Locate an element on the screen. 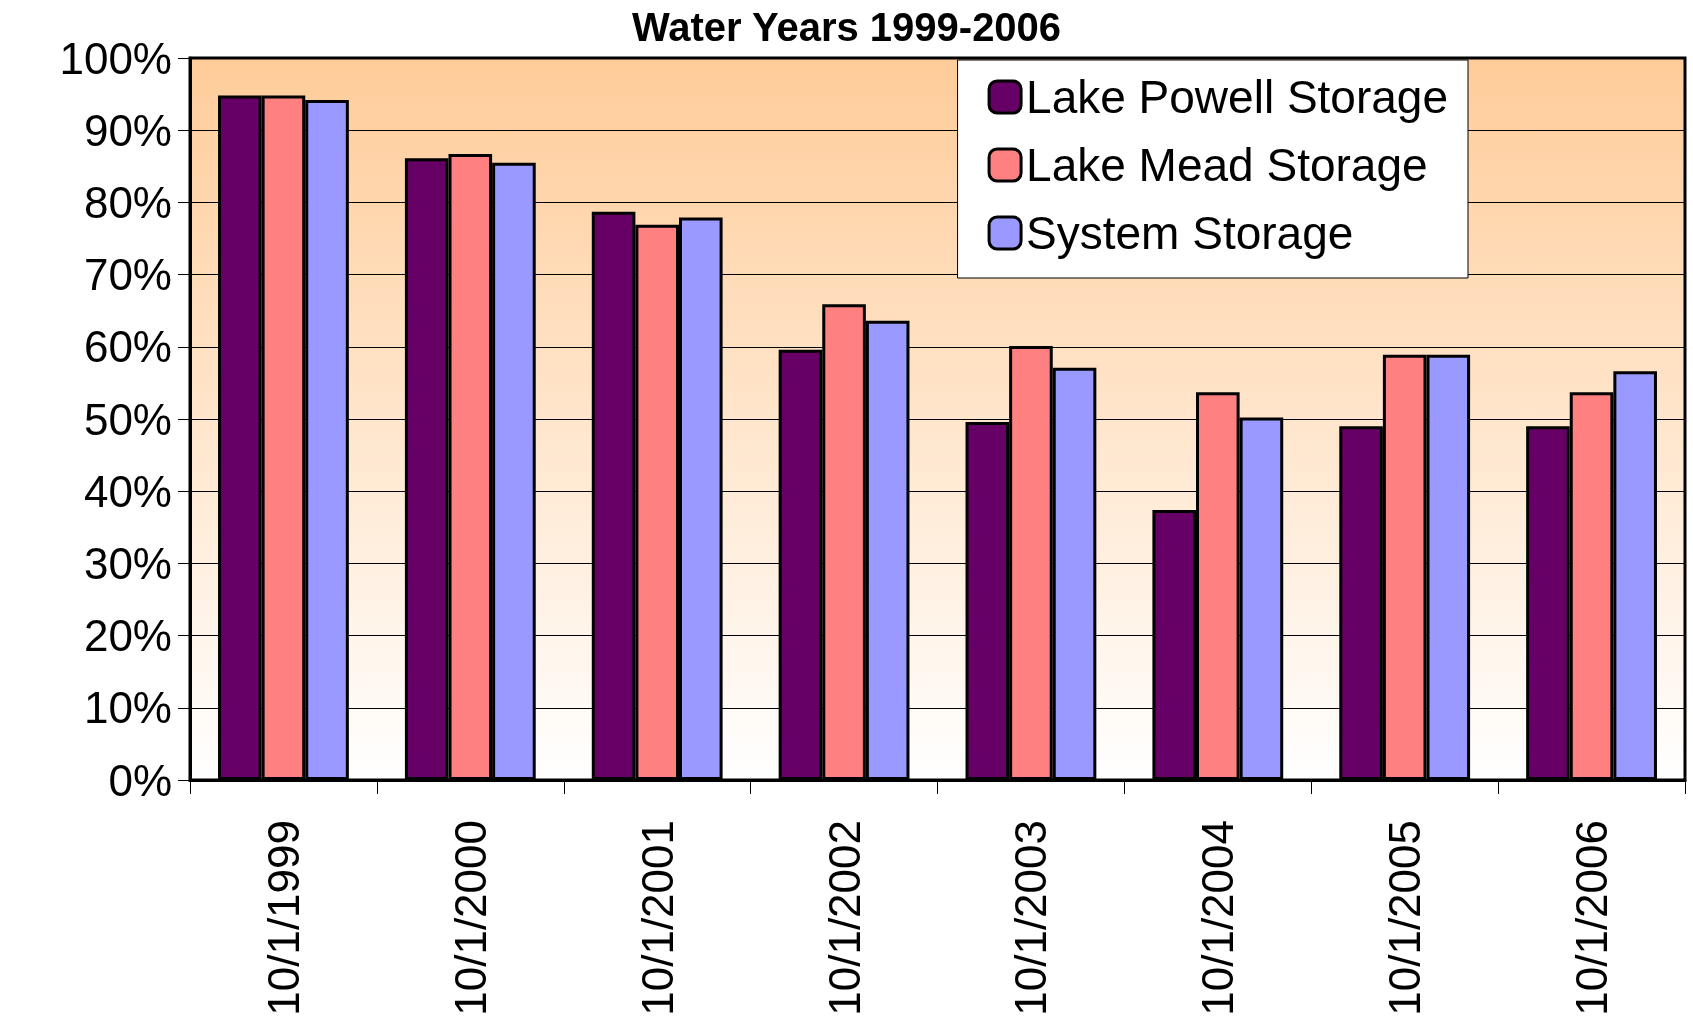 This screenshot has height=1030, width=1693. y-tick-label: 20% is located at coordinates (127, 636).